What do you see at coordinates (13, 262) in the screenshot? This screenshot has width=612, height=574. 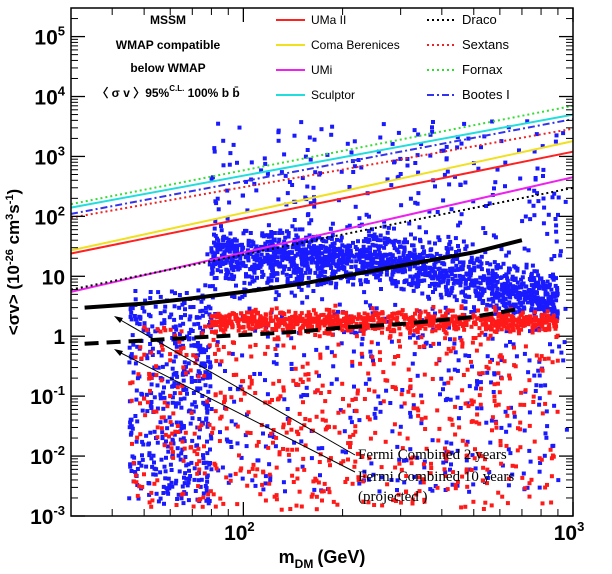 I see `y-axis-label: <σv> (10-26 cm3s-1)` at bounding box center [13, 262].